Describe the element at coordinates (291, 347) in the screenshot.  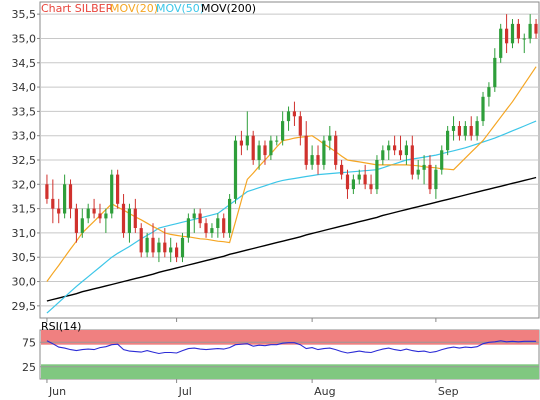
I see `rsi-series` at that location.